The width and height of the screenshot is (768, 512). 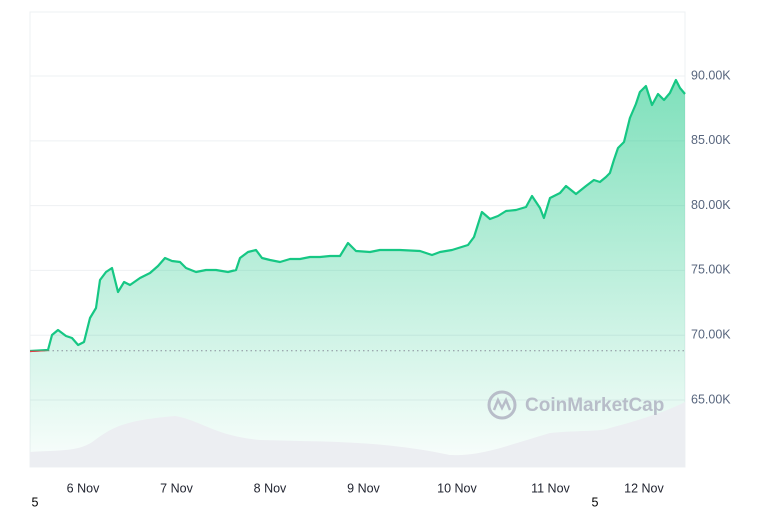 What do you see at coordinates (711, 270) in the screenshot?
I see `y-tick-label: 75.00K` at bounding box center [711, 270].